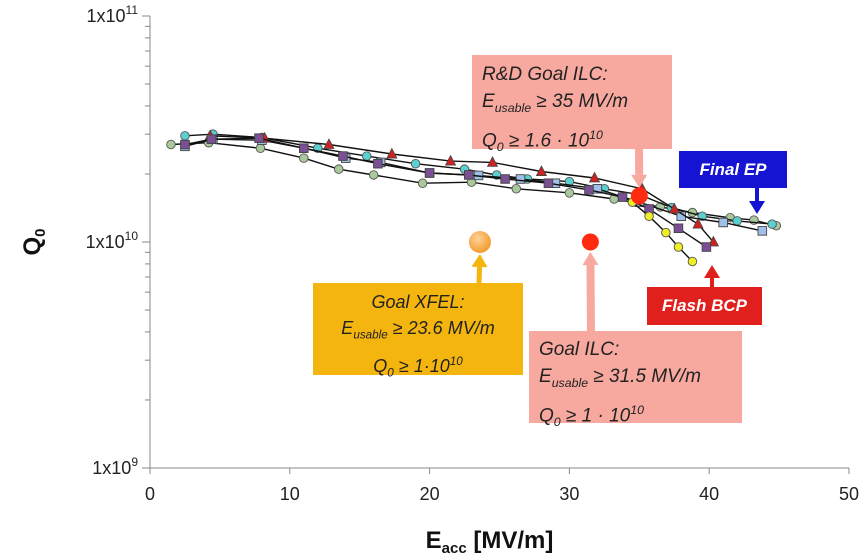  What do you see at coordinates (590, 242) in the screenshot?
I see `goal-ilc-point` at bounding box center [590, 242].